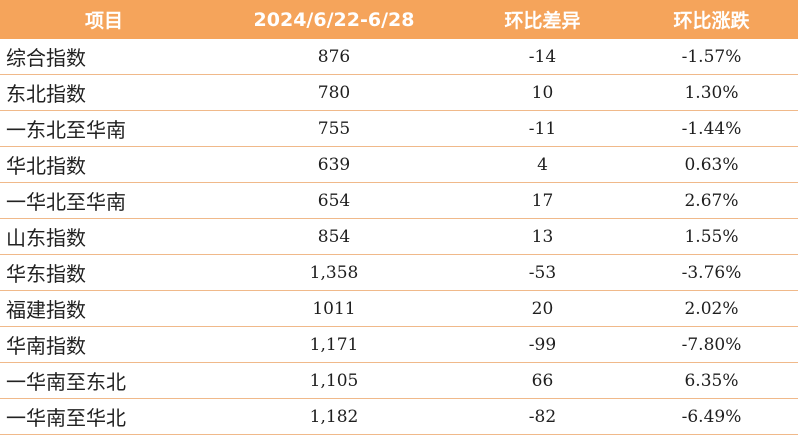  I want to click on row-value-cell: 1,182, so click(334, 416).